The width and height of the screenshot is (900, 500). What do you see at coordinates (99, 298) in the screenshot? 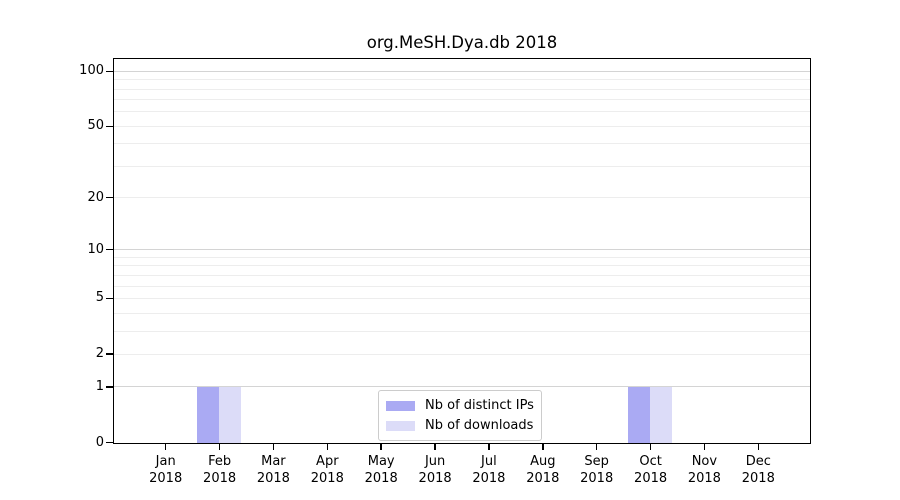
I see `y-tick-label: 5` at bounding box center [99, 298].